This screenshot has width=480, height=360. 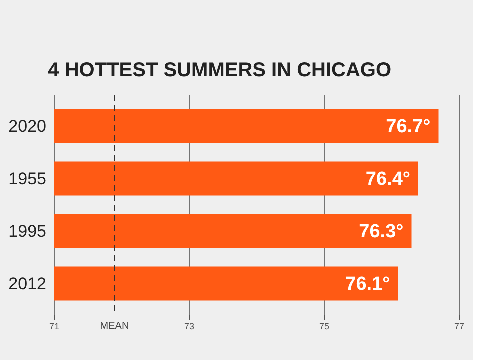 What do you see at coordinates (408, 127) in the screenshot?
I see `data-label: 76.7°` at bounding box center [408, 127].